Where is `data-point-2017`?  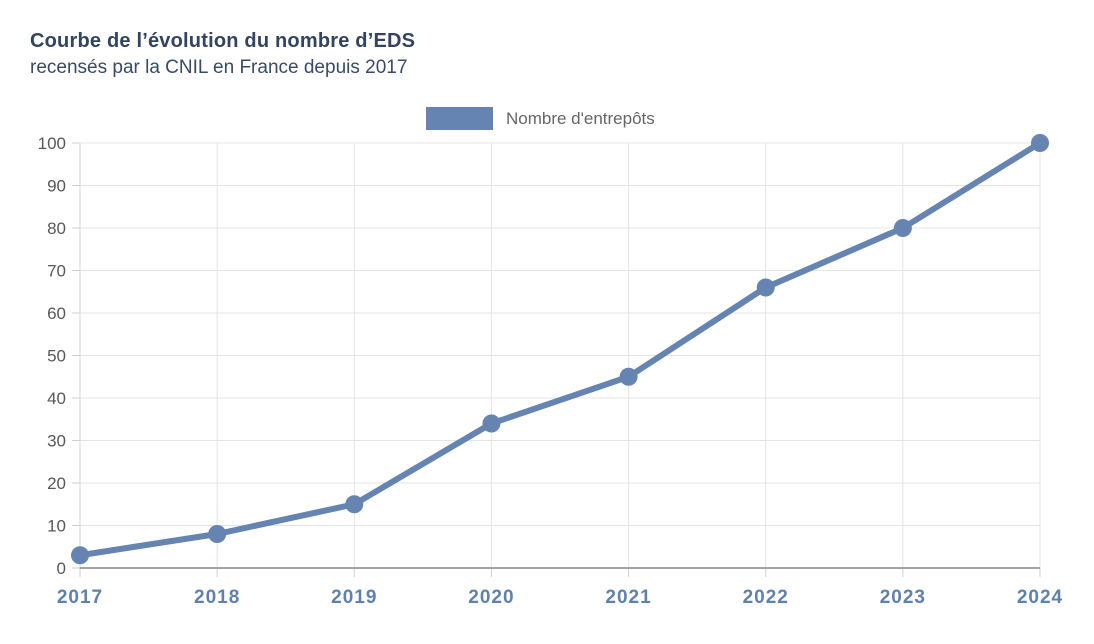 data-point-2017 is located at coordinates (80, 555).